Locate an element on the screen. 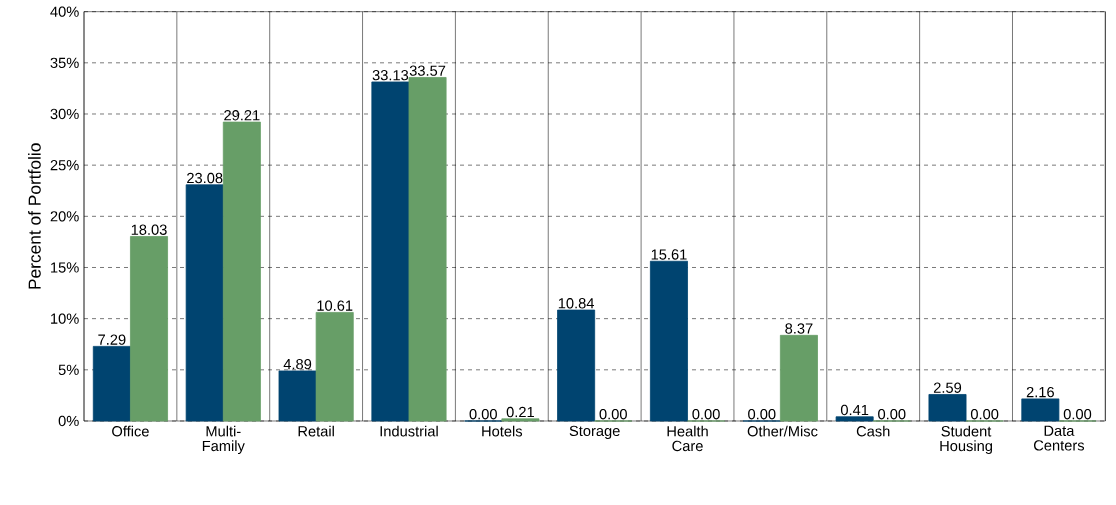 The width and height of the screenshot is (1116, 505). x-tick-label: Data Centers is located at coordinates (1059, 438).